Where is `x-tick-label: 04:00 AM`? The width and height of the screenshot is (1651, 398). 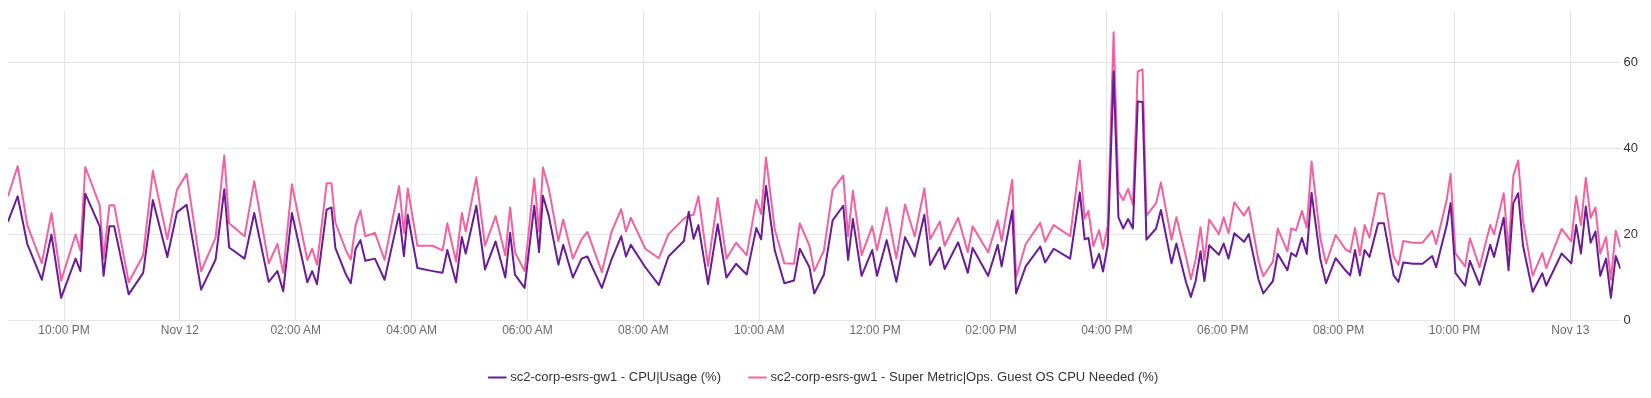 x-tick-label: 04:00 AM is located at coordinates (411, 330).